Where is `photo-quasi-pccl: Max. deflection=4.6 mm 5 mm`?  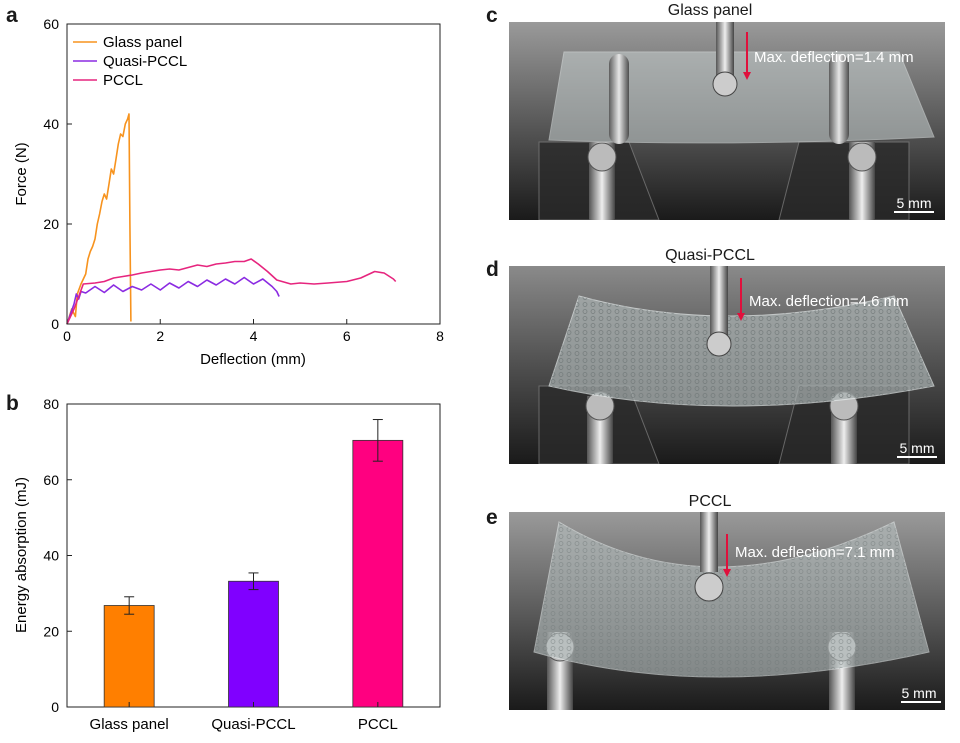 photo-quasi-pccl: Max. deflection=4.6 mm 5 mm is located at coordinates (727, 365).